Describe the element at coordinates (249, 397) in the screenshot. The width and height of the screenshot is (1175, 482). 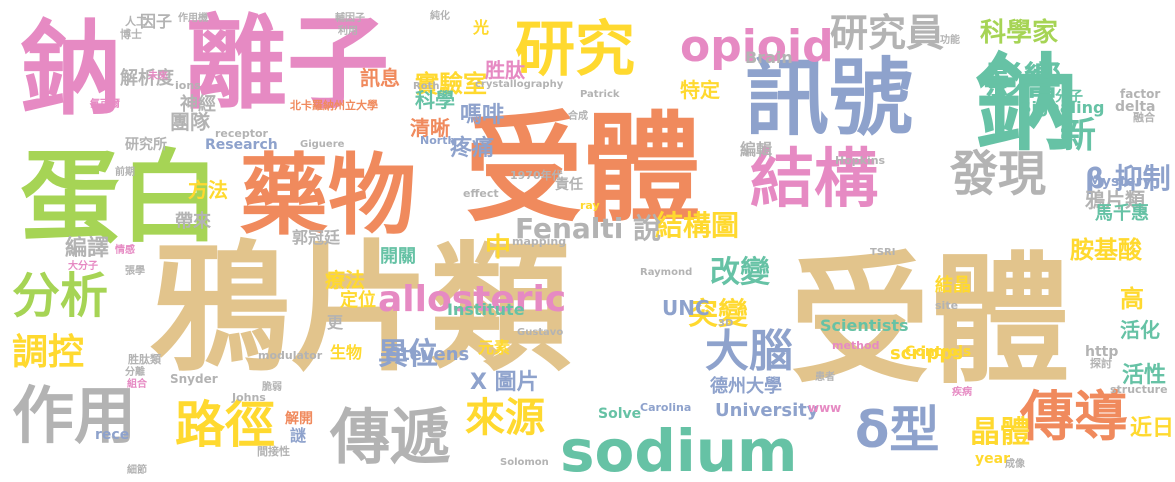
I see `cloud-word: Johns` at that location.